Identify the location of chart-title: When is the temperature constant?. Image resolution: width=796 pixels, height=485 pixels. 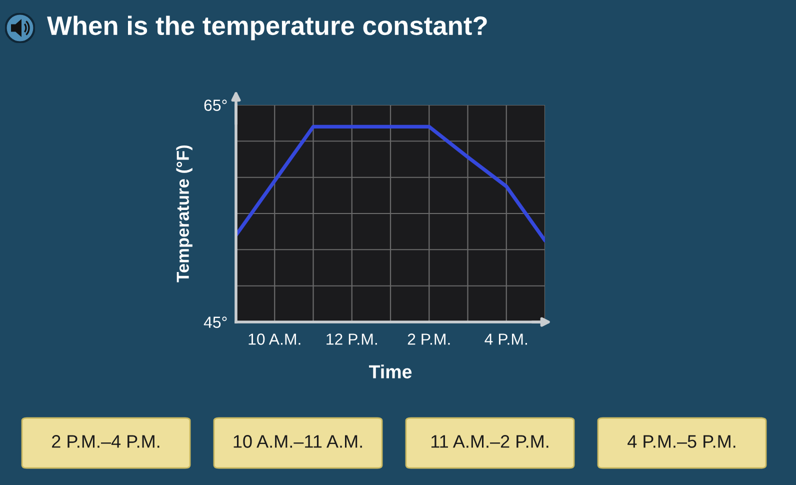
(267, 28).